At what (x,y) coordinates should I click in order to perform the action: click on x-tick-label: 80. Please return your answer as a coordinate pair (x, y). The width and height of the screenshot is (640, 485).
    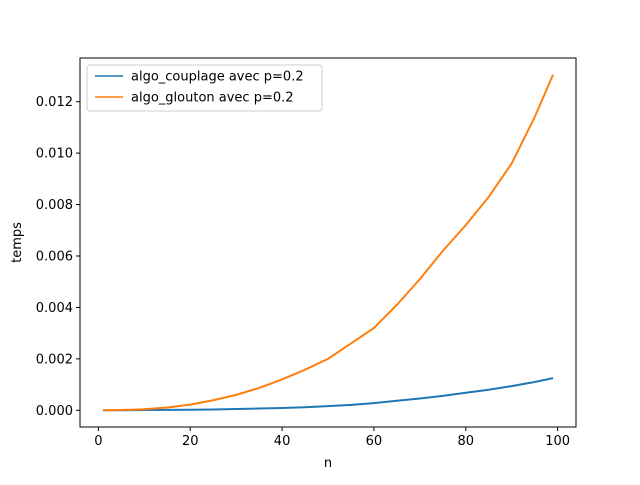
    Looking at the image, I should click on (466, 441).